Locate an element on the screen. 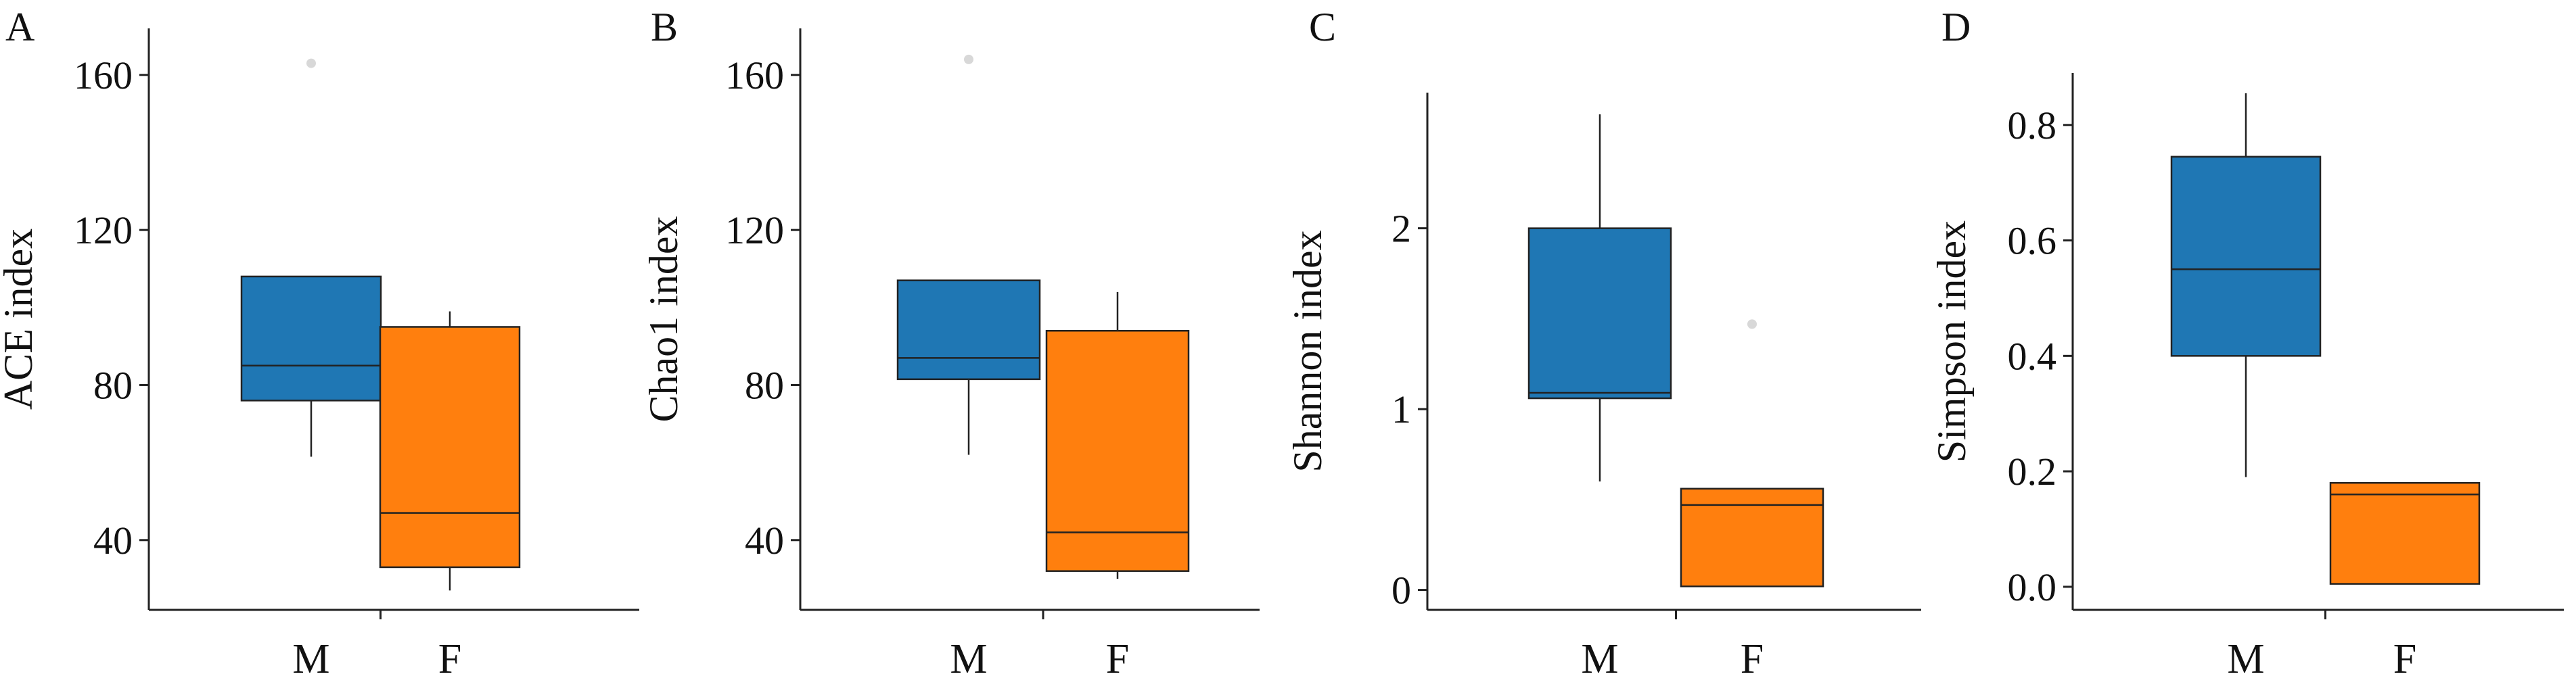 This screenshot has width=2576, height=691. panel-label: C is located at coordinates (1322, 27).